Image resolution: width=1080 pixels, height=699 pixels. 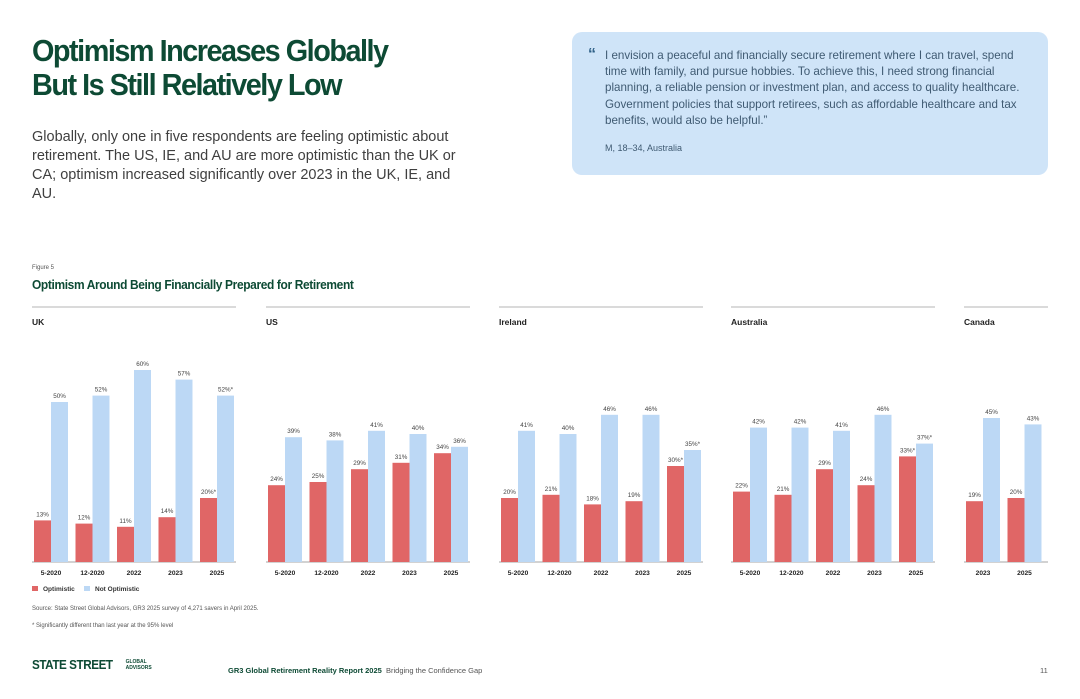 What do you see at coordinates (72, 664) in the screenshot?
I see `logo-wordmark: STATE STREET` at bounding box center [72, 664].